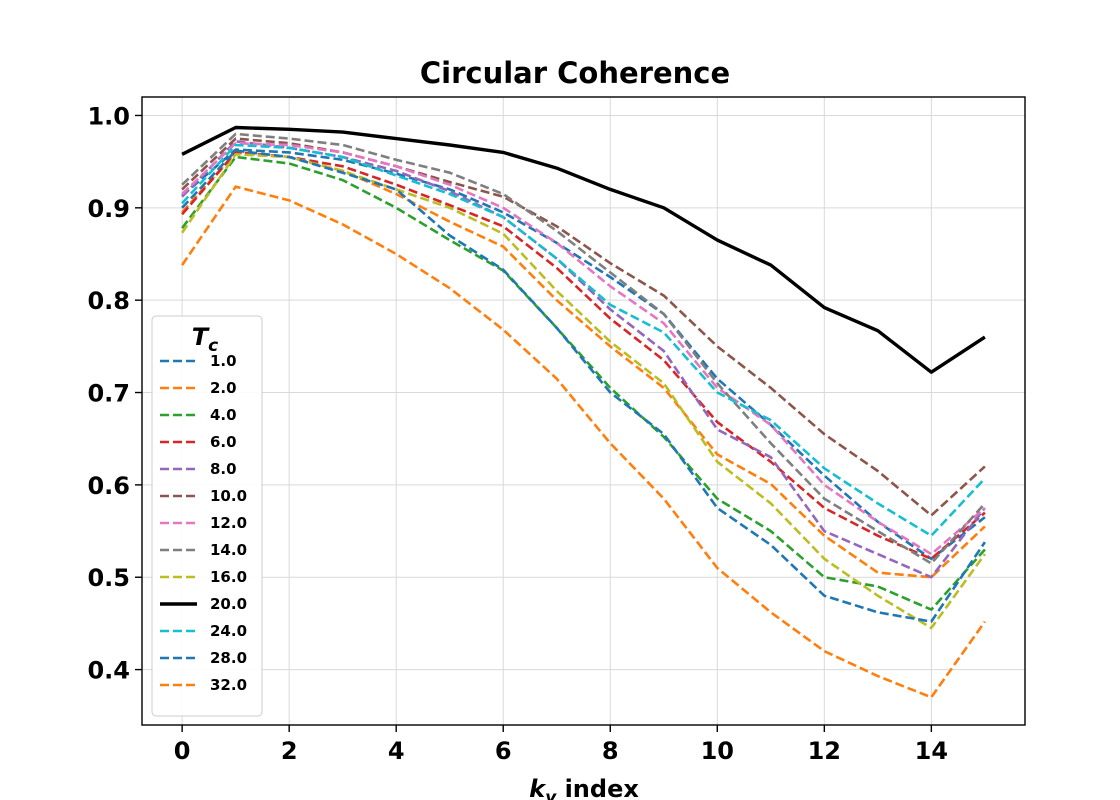 The height and width of the screenshot is (800, 1120). I want to click on legend-label: 16.0, so click(228, 577).